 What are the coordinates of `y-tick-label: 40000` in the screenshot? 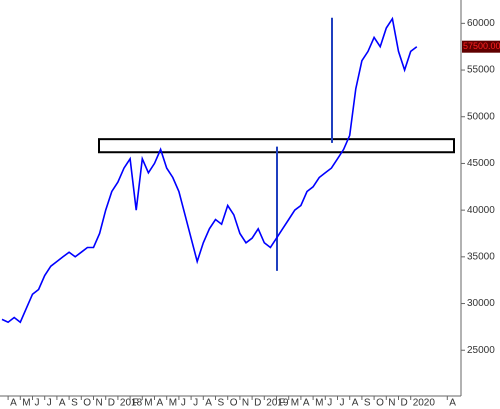 It's located at (481, 210).